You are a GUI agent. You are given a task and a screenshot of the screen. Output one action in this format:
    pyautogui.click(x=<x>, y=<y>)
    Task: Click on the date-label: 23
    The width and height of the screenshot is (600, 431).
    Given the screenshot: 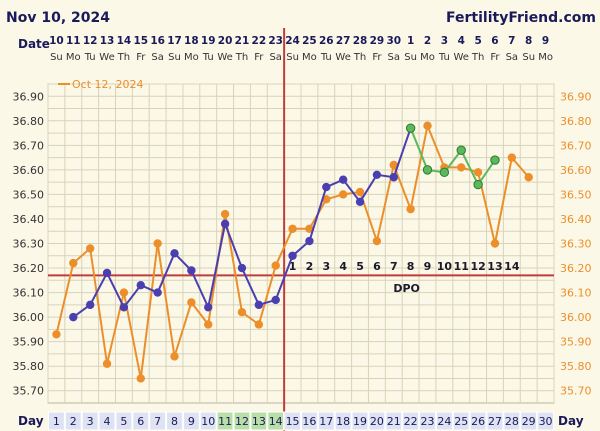 What is the action you would take?
    pyautogui.click(x=275, y=41)
    